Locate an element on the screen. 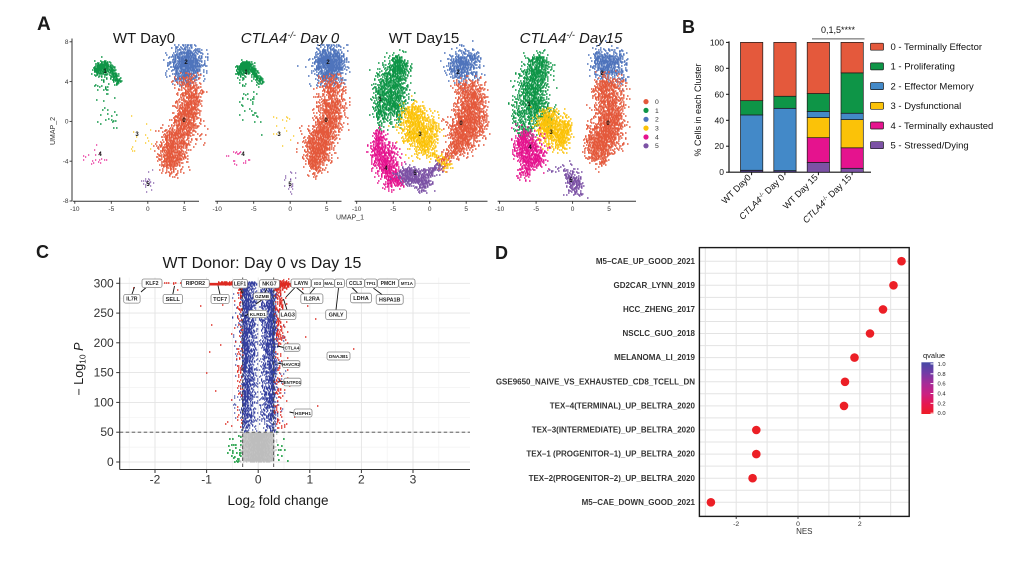  svg-text: LEF1 is located at coordinates (240, 285).